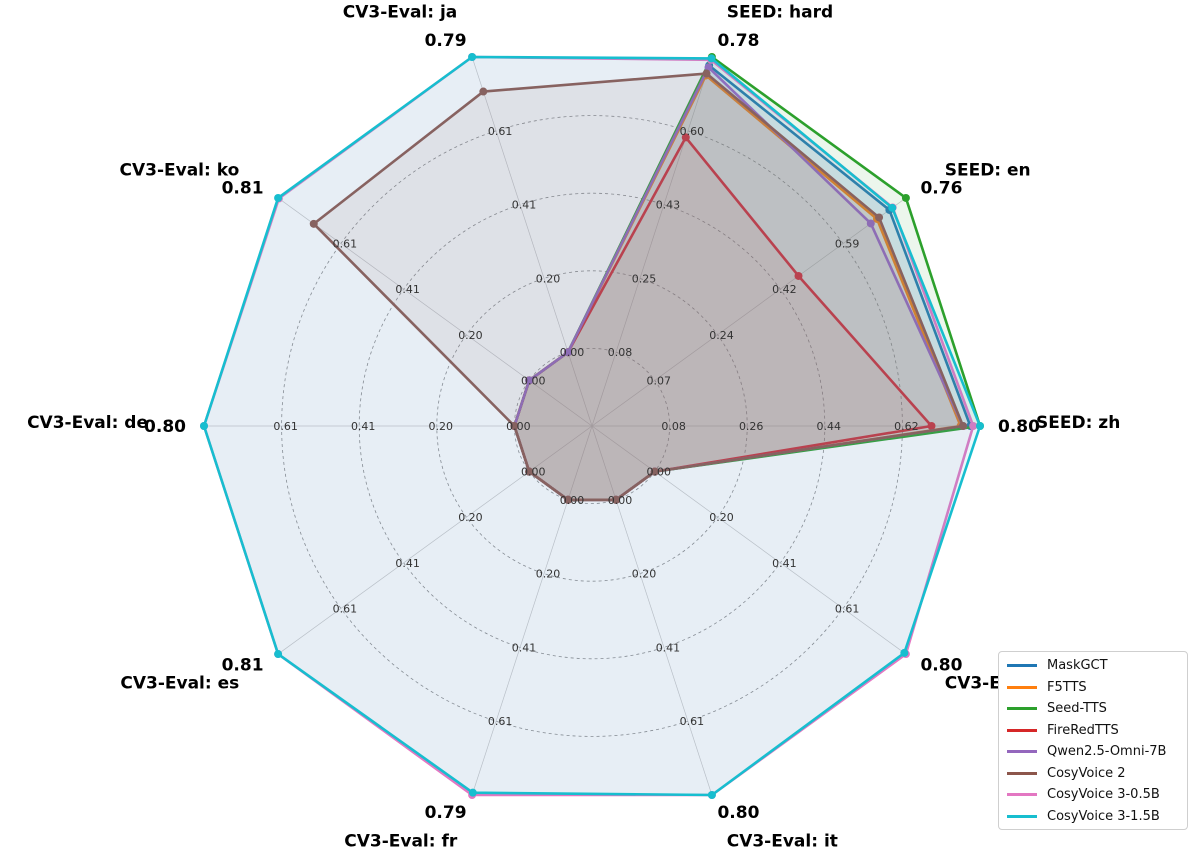 Image resolution: width=1200 pixels, height=852 pixels. I want to click on tick-label: 0.07, so click(659, 380).